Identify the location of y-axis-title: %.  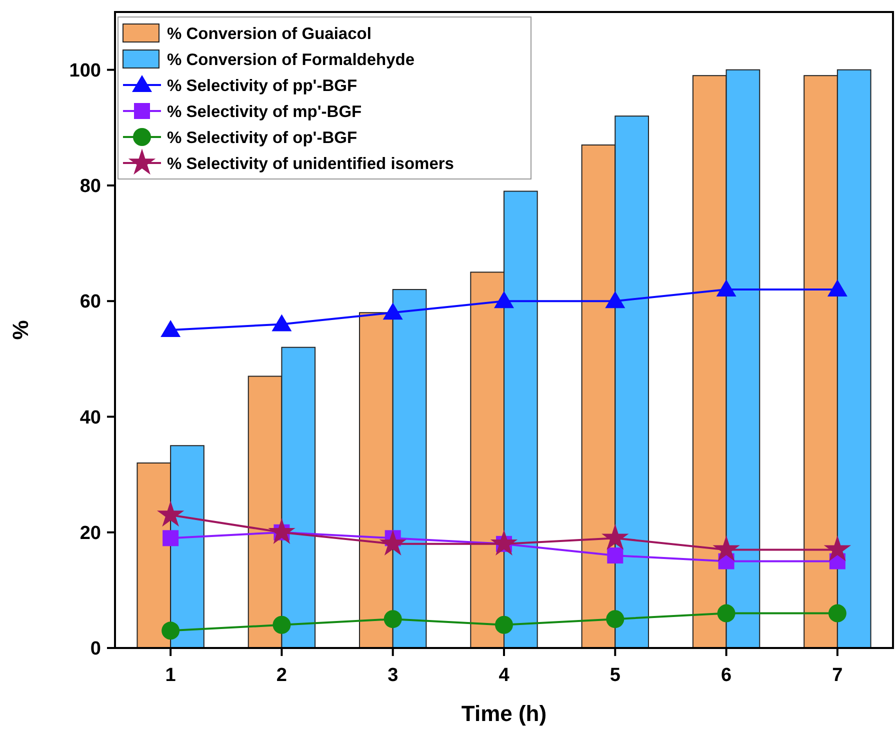
(20, 330).